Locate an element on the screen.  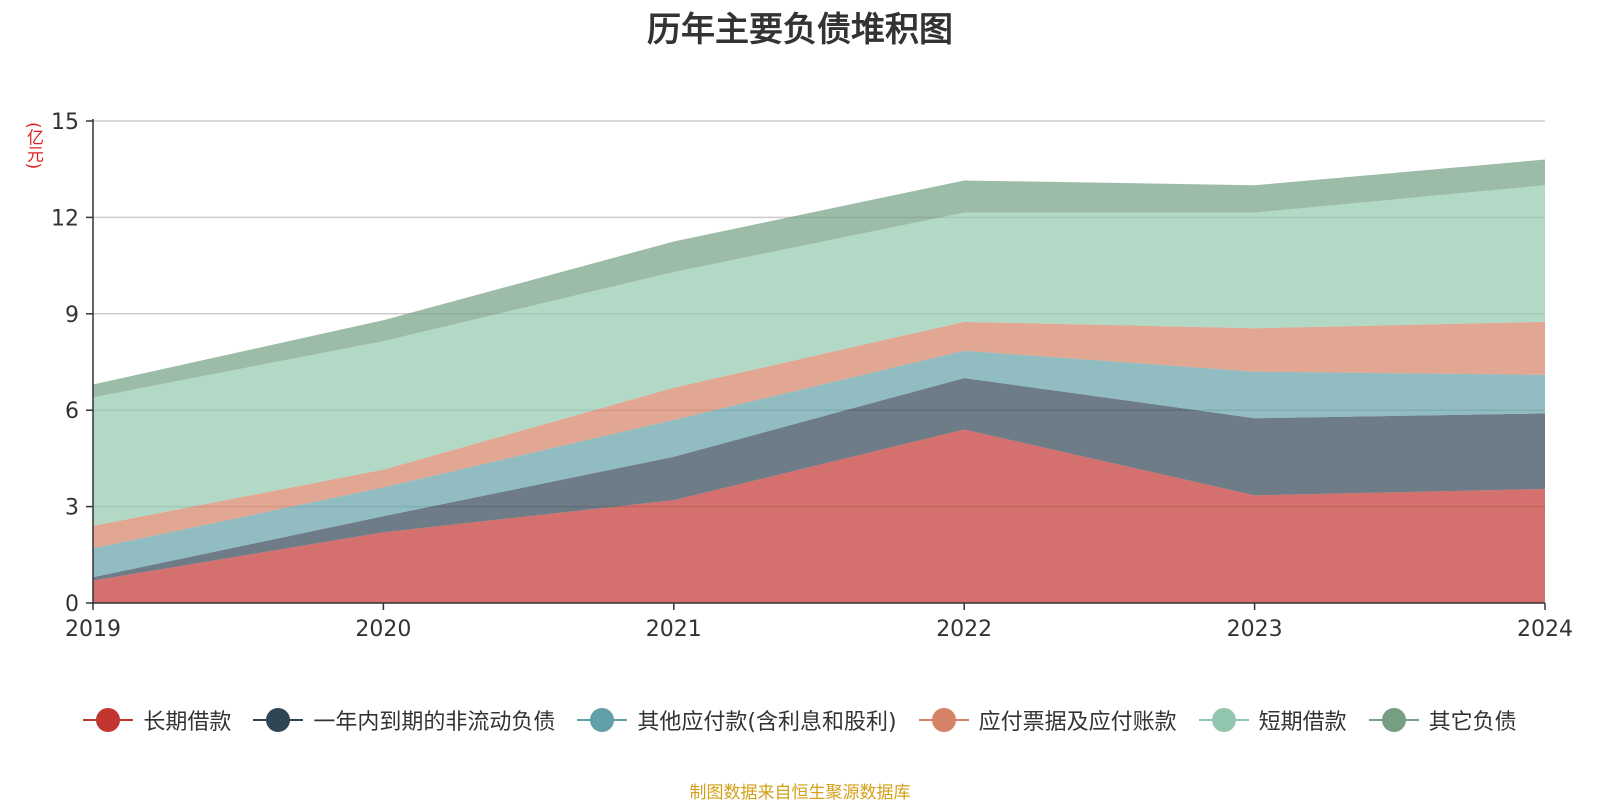
legend-label: 应付票据及应付账款 is located at coordinates (1077, 722).